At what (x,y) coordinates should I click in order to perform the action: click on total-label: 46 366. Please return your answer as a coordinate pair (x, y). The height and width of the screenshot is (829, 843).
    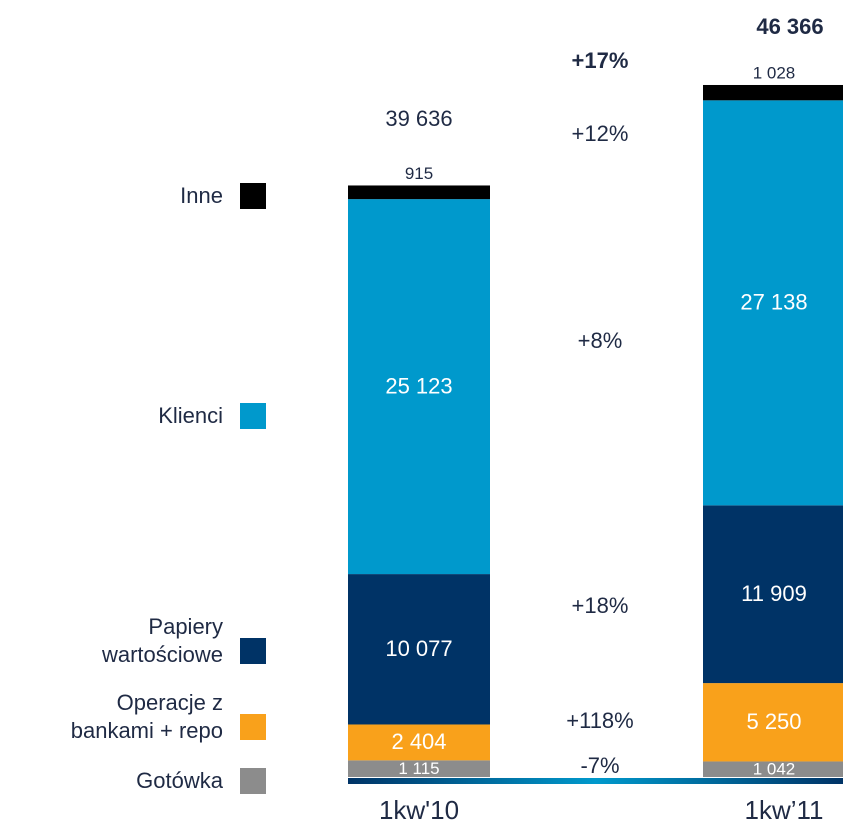
    Looking at the image, I should click on (789, 26).